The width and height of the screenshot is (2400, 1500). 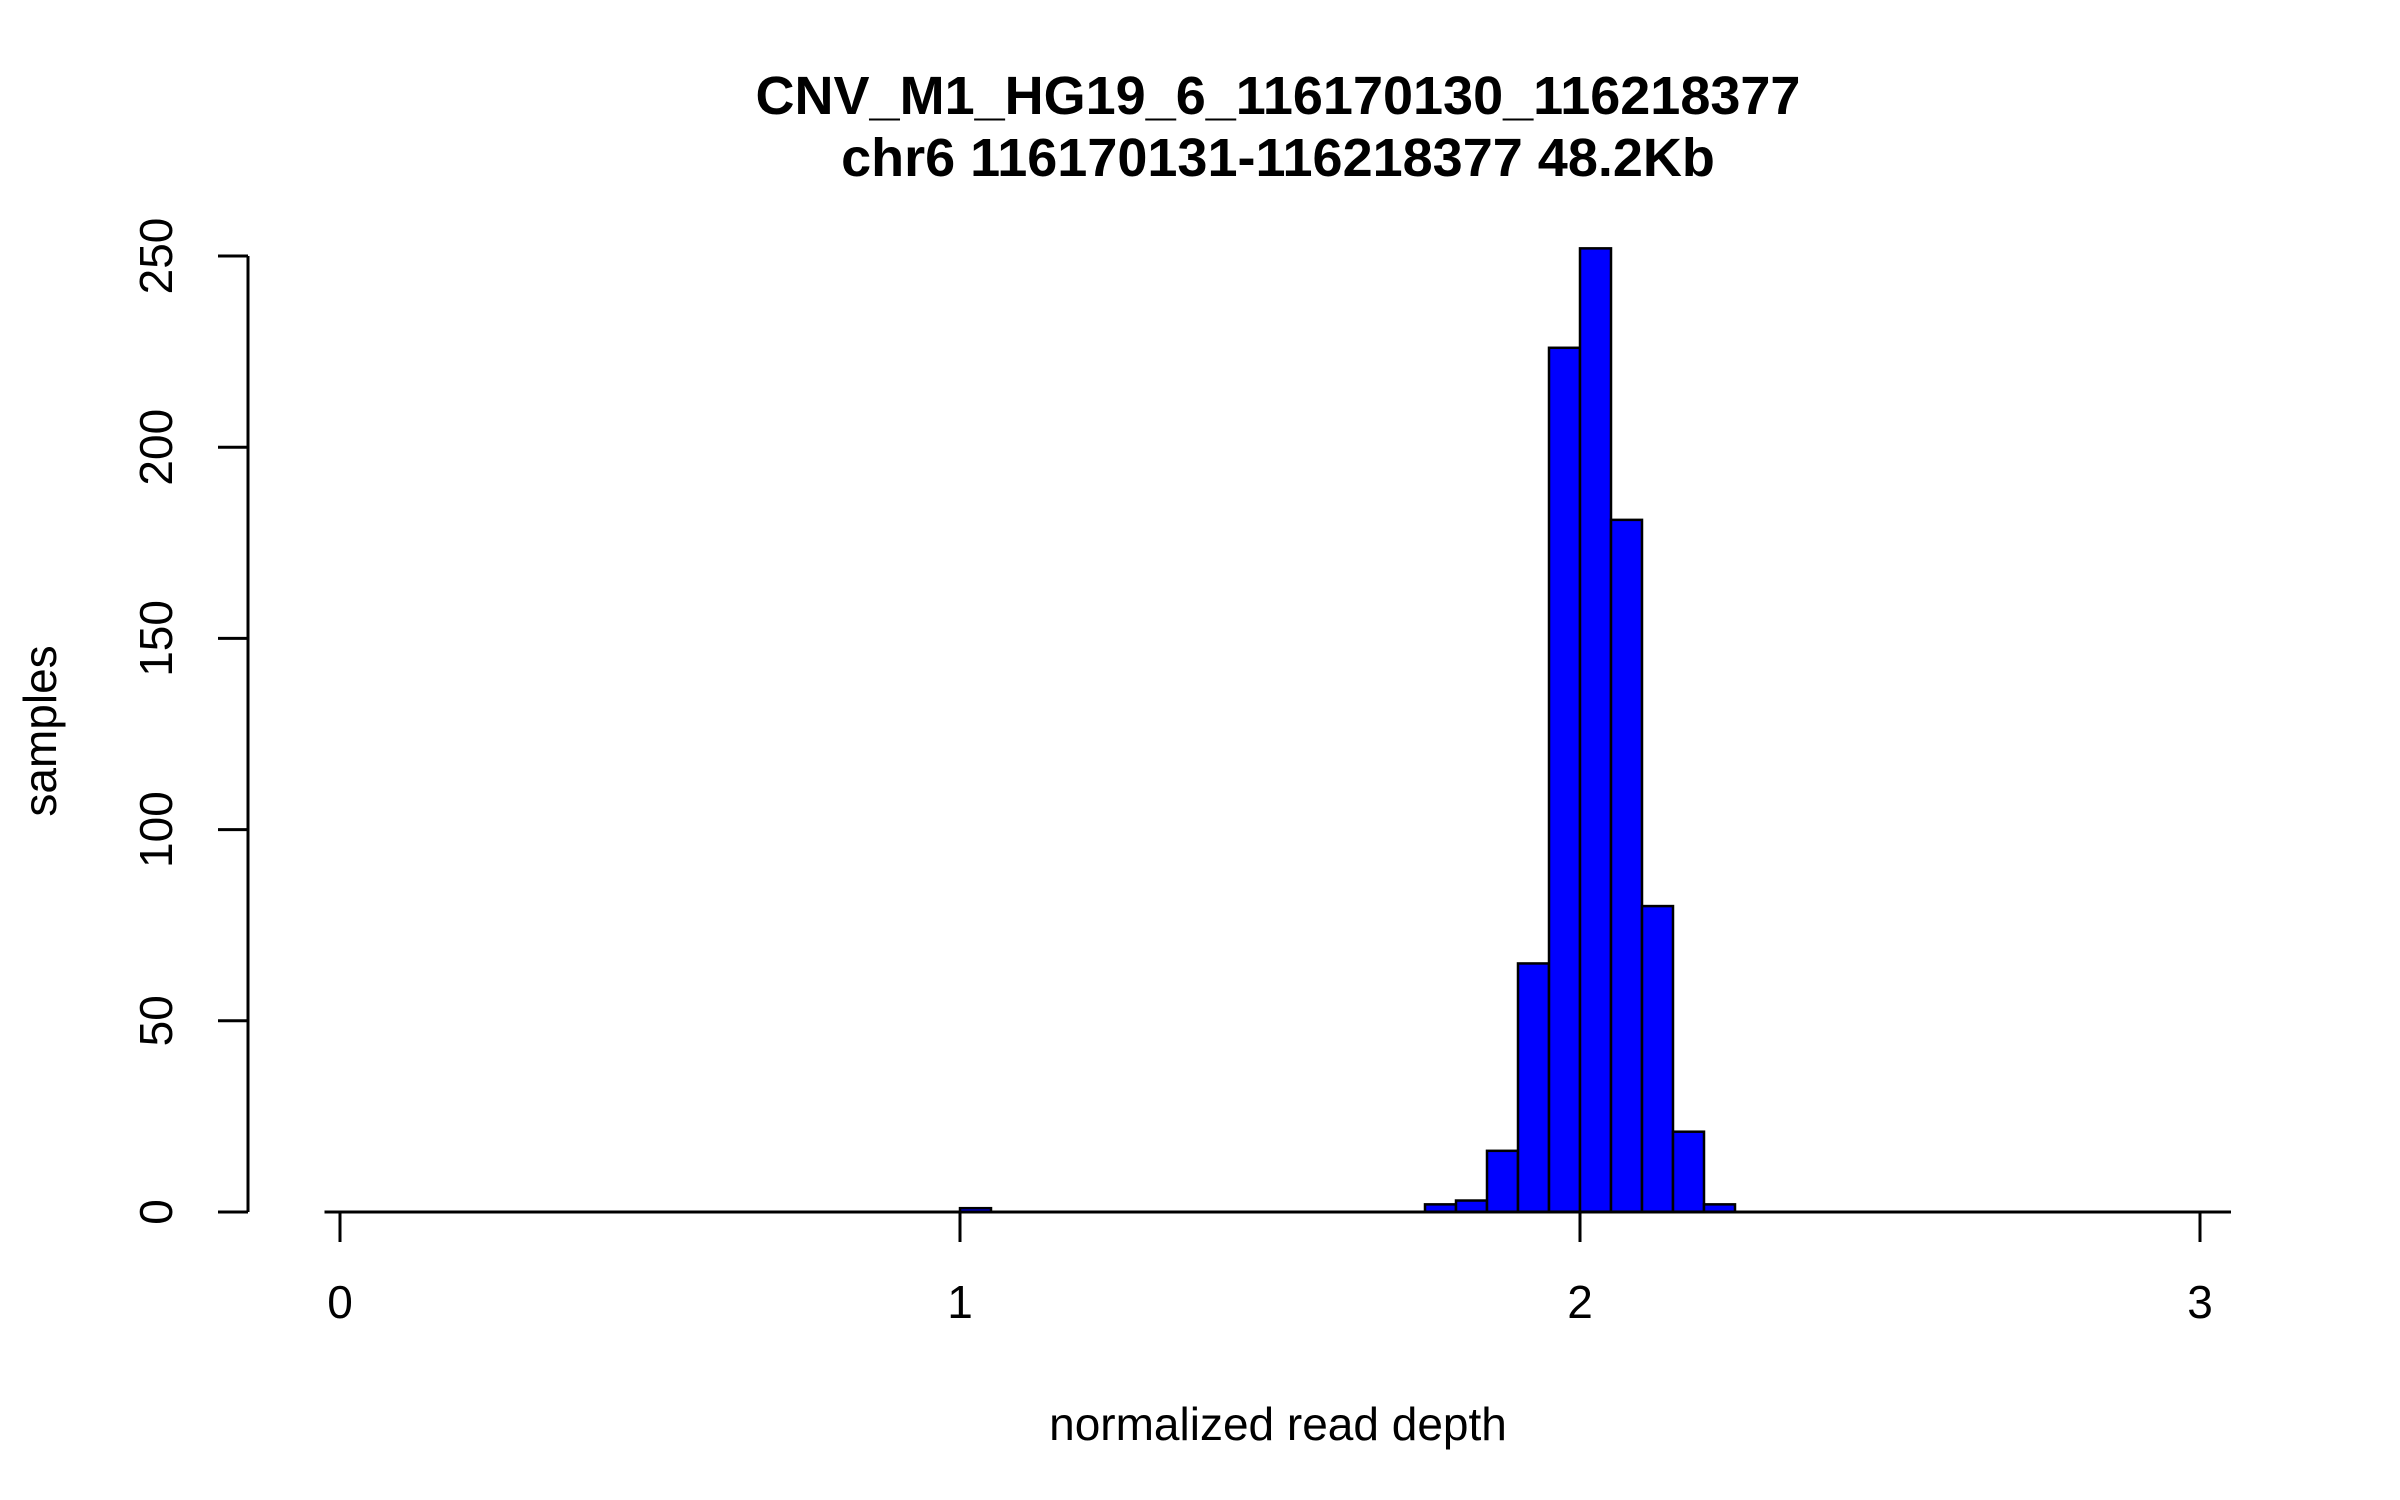 What do you see at coordinates (1580, 1302) in the screenshot?
I see `x-tick-label: 2` at bounding box center [1580, 1302].